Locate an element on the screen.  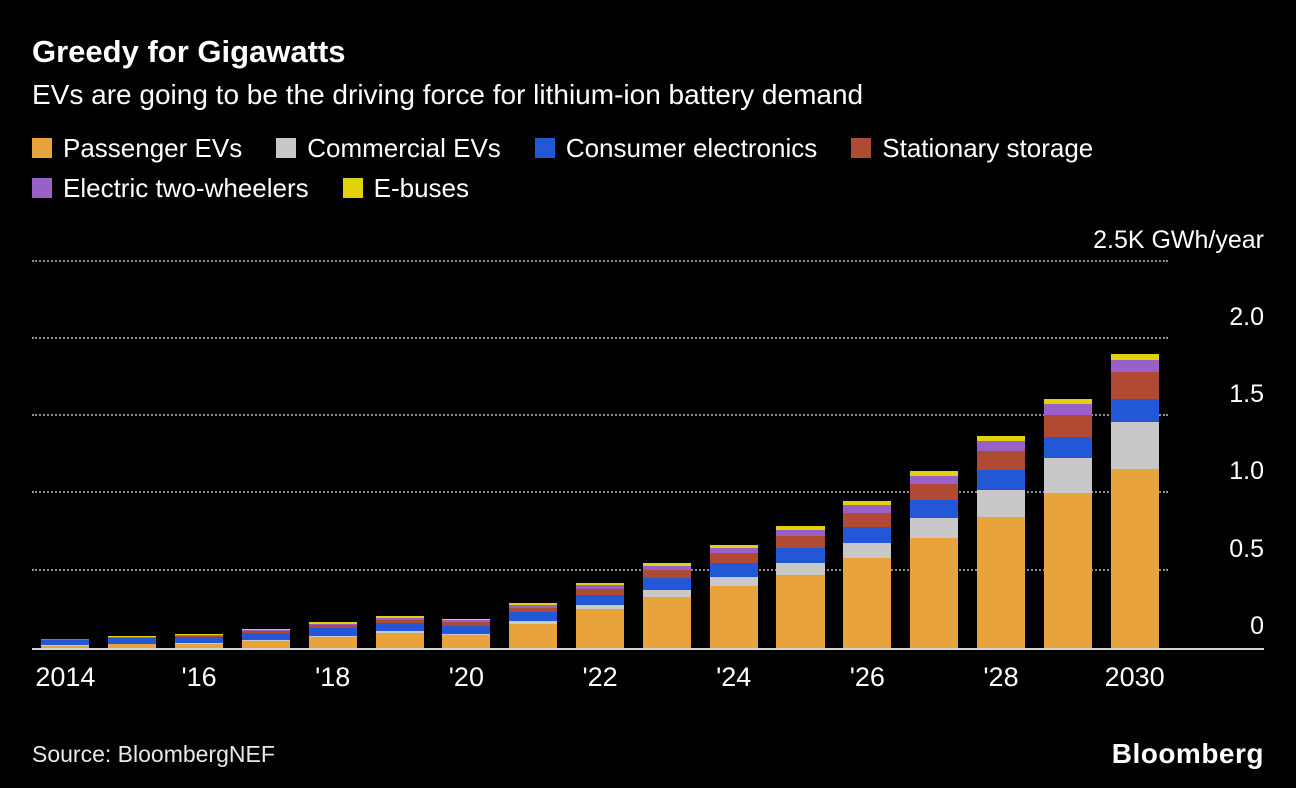
legend-item-passenger-evs: Passenger EVs is located at coordinates (137, 148).